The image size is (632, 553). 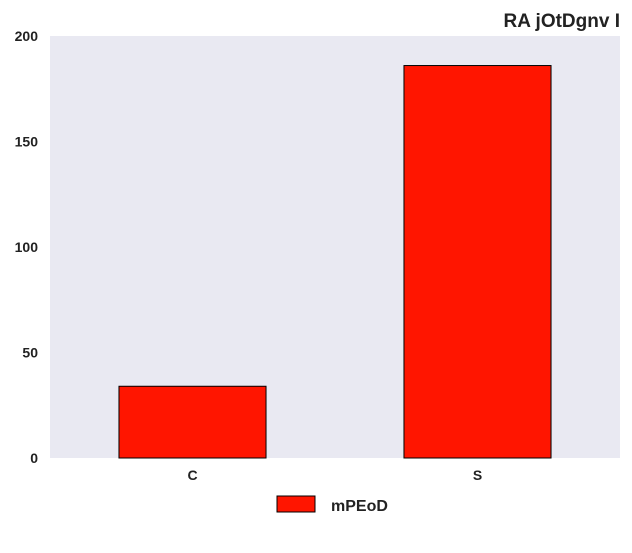 What do you see at coordinates (27, 36) in the screenshot?
I see `y-tick-label: 200` at bounding box center [27, 36].